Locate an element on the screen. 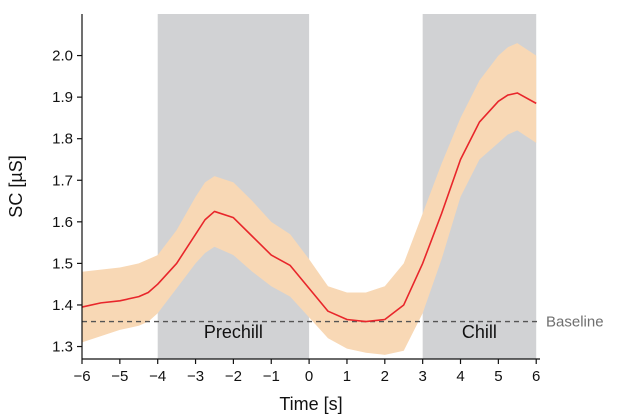 This screenshot has height=416, width=617. x-tick-label: 0 is located at coordinates (309, 376).